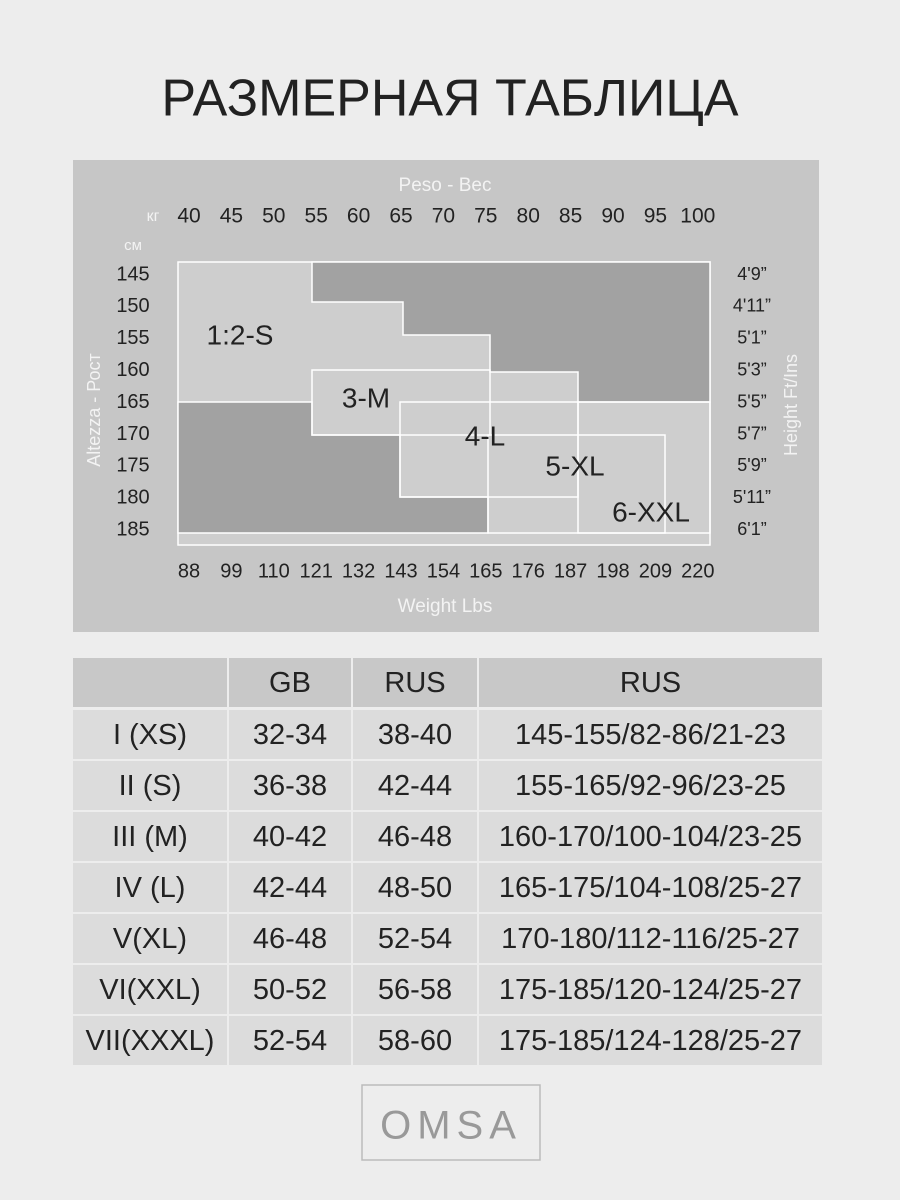 The image size is (900, 1200). I want to click on cell-text: 56-58, so click(415, 990).